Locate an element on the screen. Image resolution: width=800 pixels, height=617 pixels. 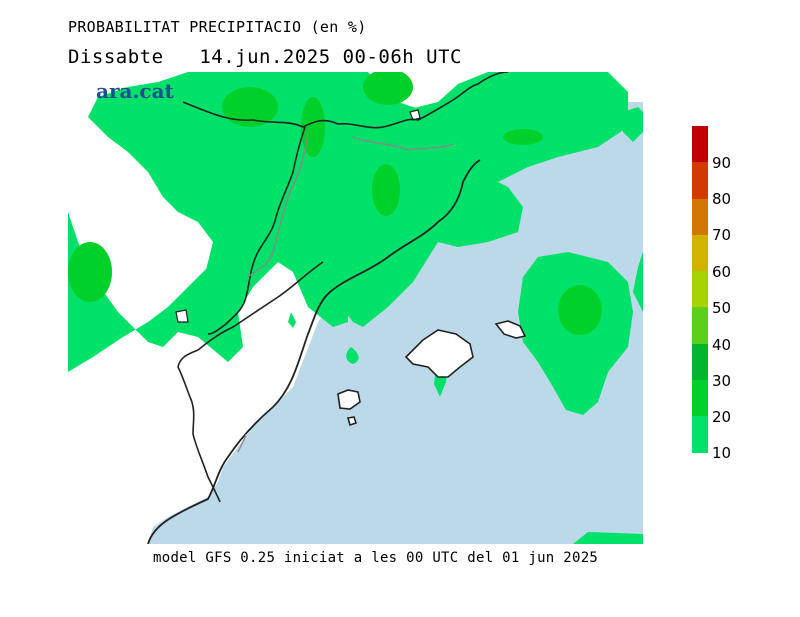
legend-label: 70 is located at coordinates (722, 235).